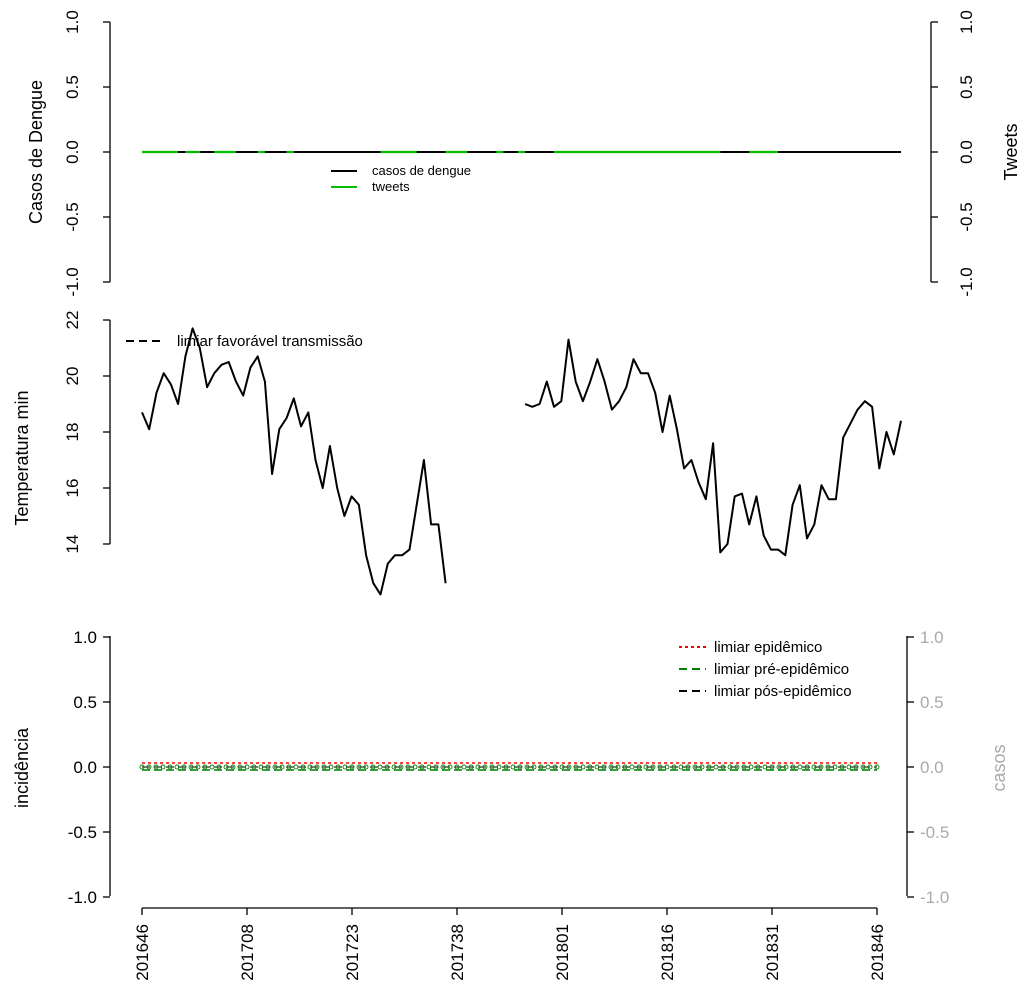 This screenshot has height=1006, width=1021. Describe the element at coordinates (72, 320) in the screenshot. I see `panel2-tick-label: 22` at that location.